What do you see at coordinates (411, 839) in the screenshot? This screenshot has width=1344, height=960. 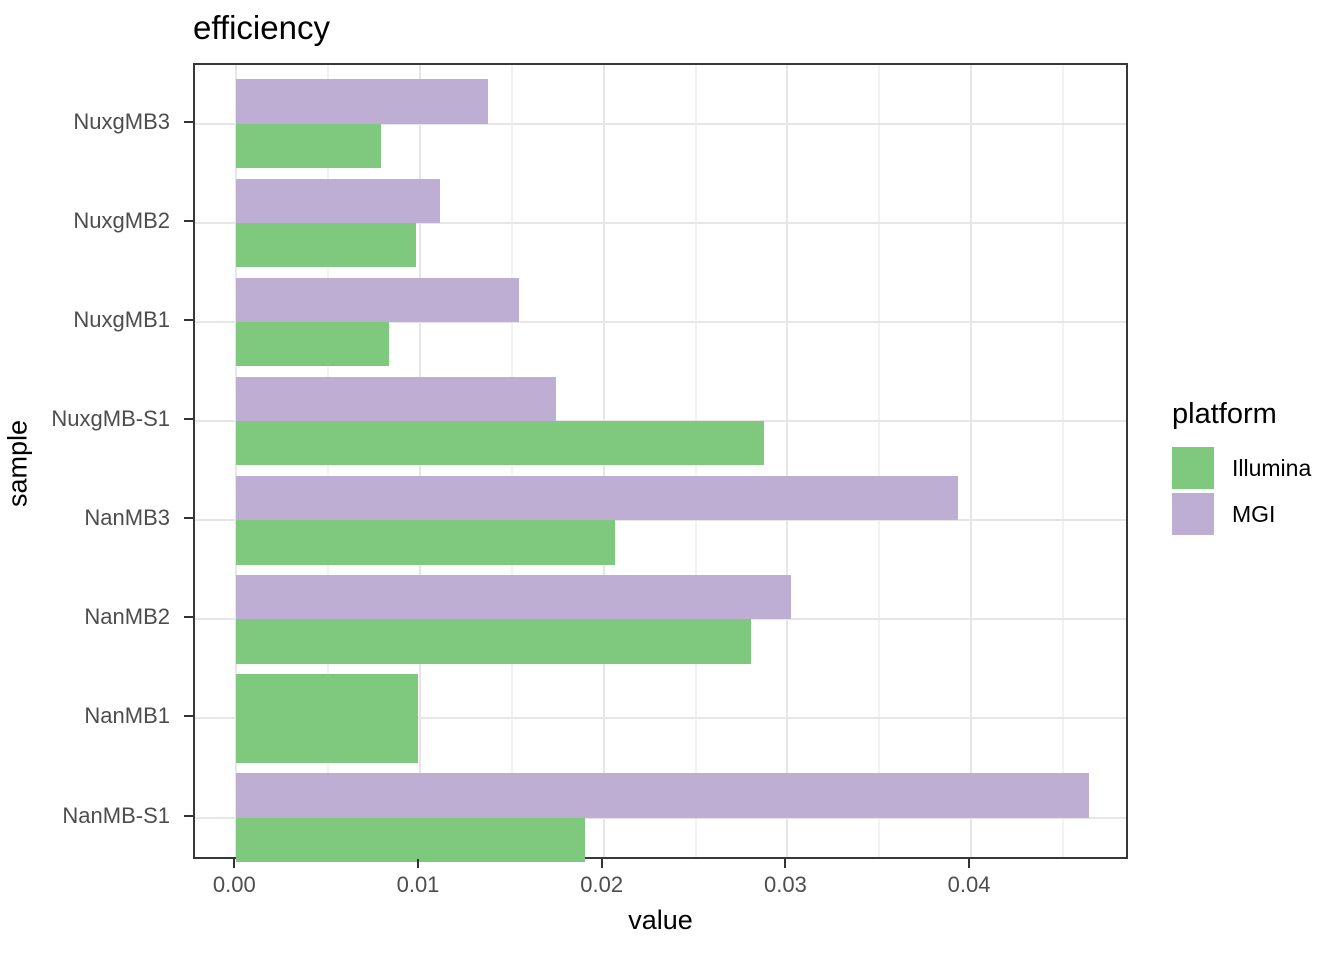 I see `bar-NanMB-S1-Illumina` at bounding box center [411, 839].